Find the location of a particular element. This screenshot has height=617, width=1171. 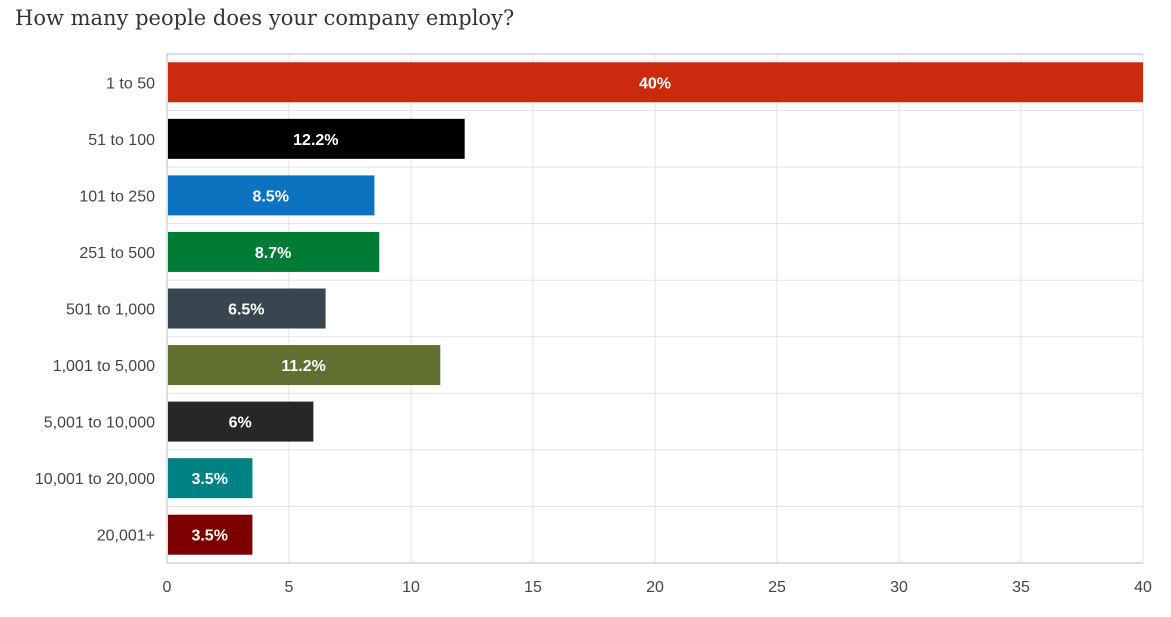

category-label: 5,001 to 10,000 is located at coordinates (99, 423).